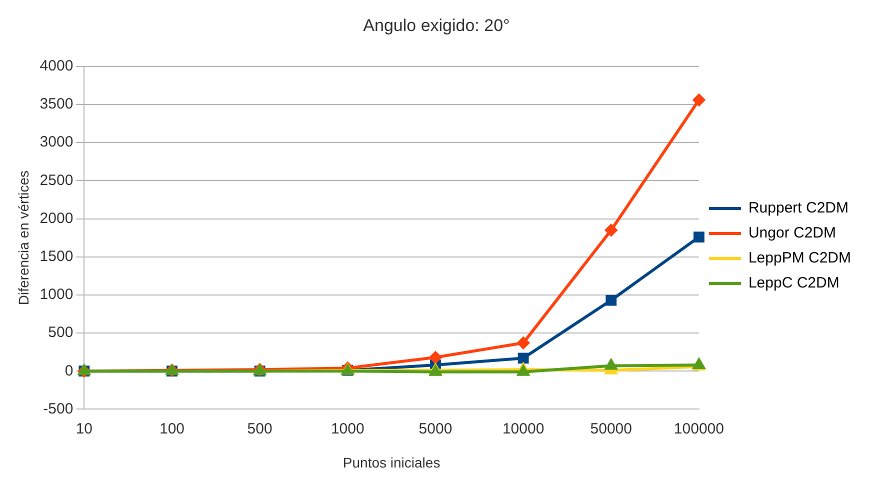 The height and width of the screenshot is (488, 879). I want to click on y-tick-label: 4000, so click(57, 66).